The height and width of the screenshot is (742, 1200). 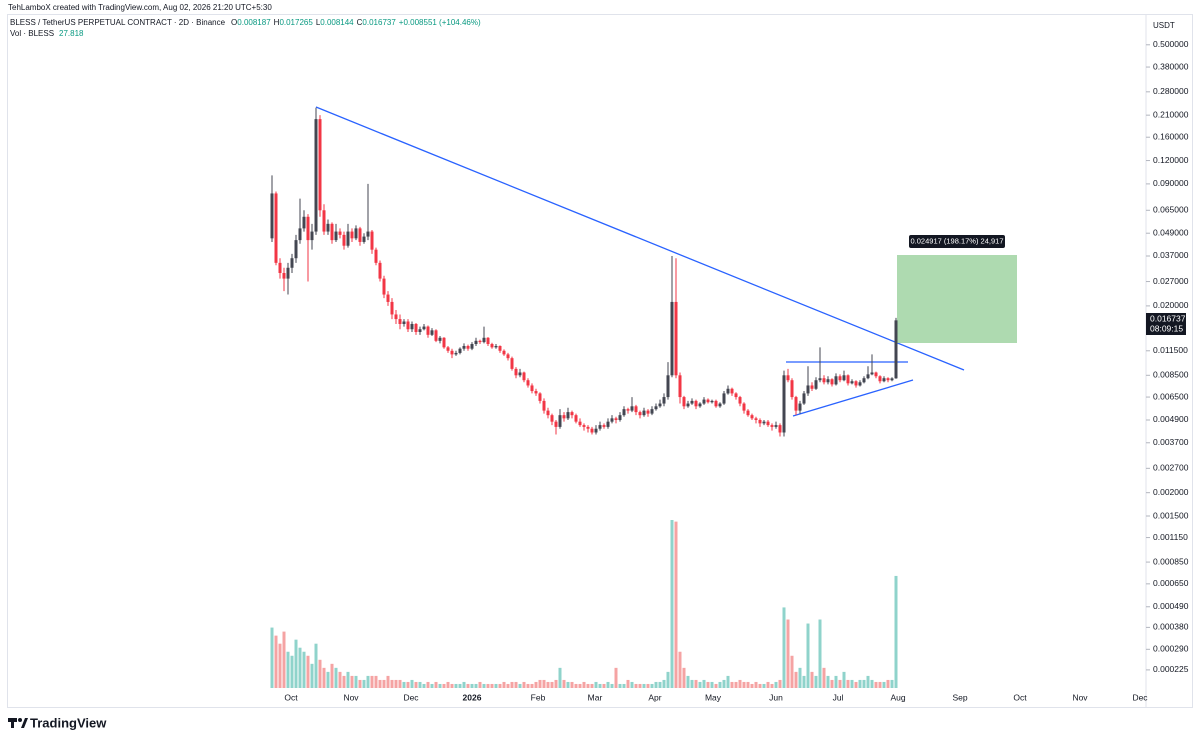 What do you see at coordinates (277, 22) in the screenshot?
I see `ohlc-key: H` at bounding box center [277, 22].